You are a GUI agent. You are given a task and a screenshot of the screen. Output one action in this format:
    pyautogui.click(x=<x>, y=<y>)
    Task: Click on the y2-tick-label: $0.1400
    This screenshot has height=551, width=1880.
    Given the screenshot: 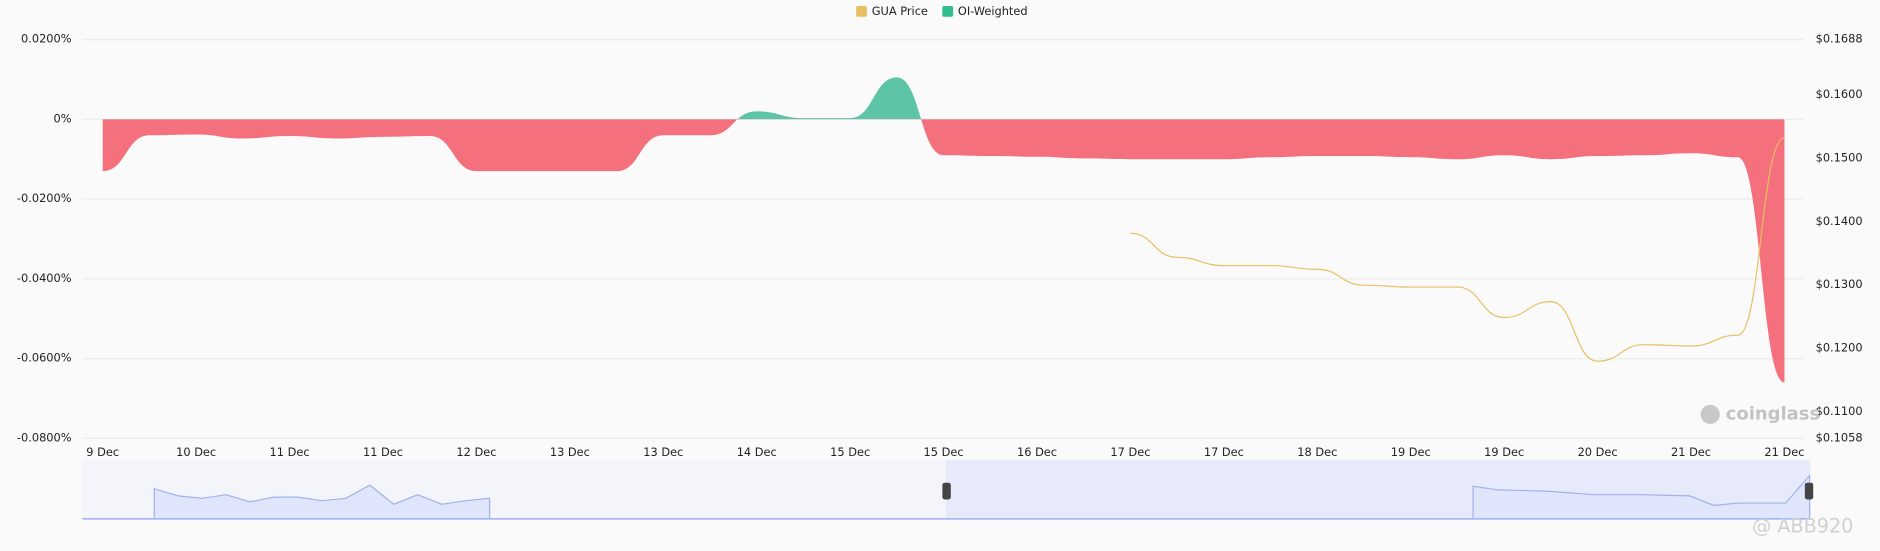 What is the action you would take?
    pyautogui.click(x=1839, y=221)
    